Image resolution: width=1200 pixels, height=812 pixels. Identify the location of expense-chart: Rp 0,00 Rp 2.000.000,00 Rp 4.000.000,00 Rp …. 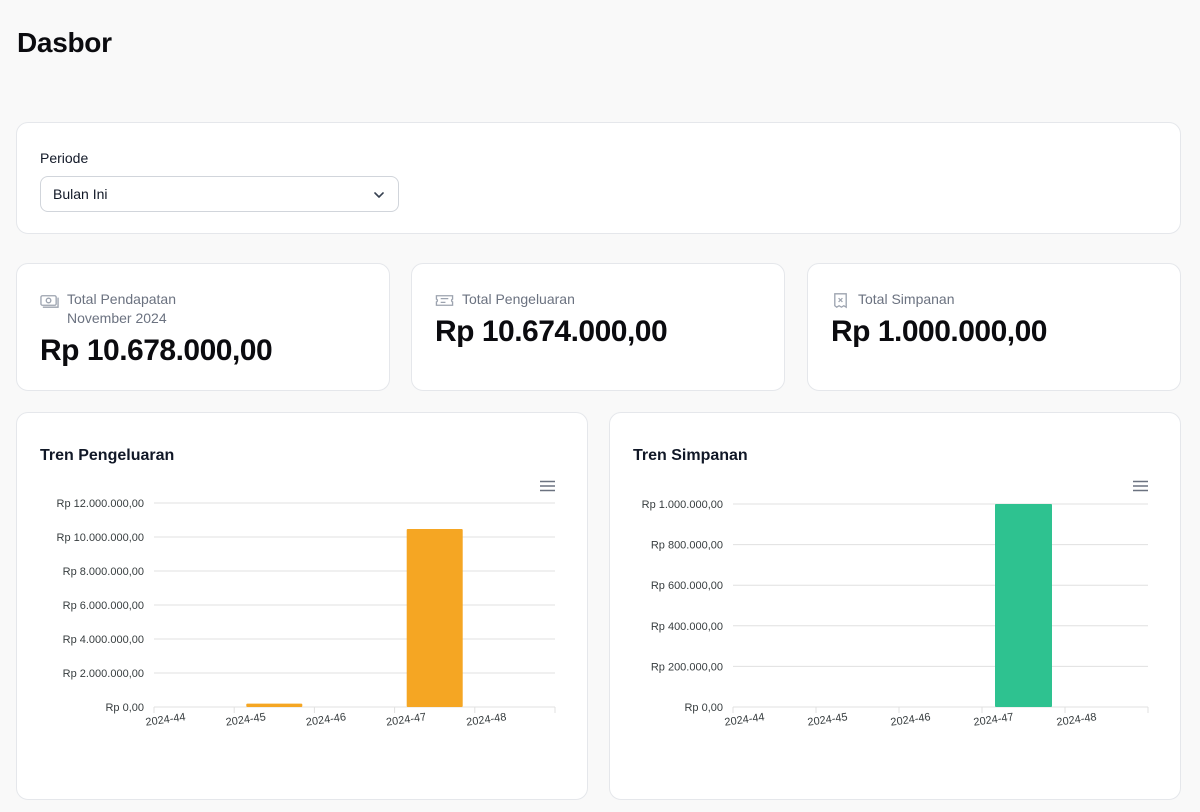
(306, 613).